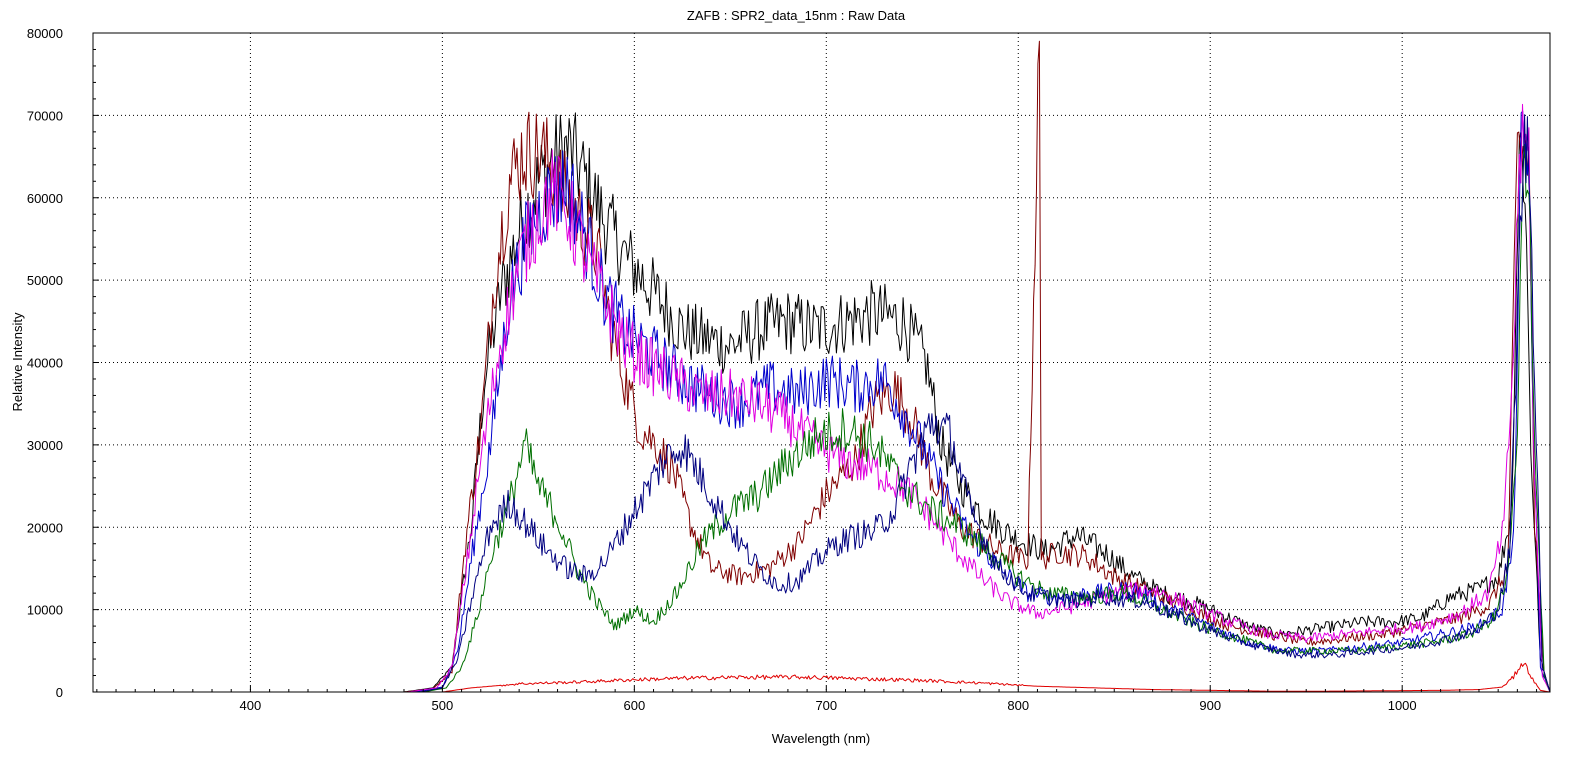  What do you see at coordinates (634, 705) in the screenshot?
I see `x-tick-label: 600` at bounding box center [634, 705].